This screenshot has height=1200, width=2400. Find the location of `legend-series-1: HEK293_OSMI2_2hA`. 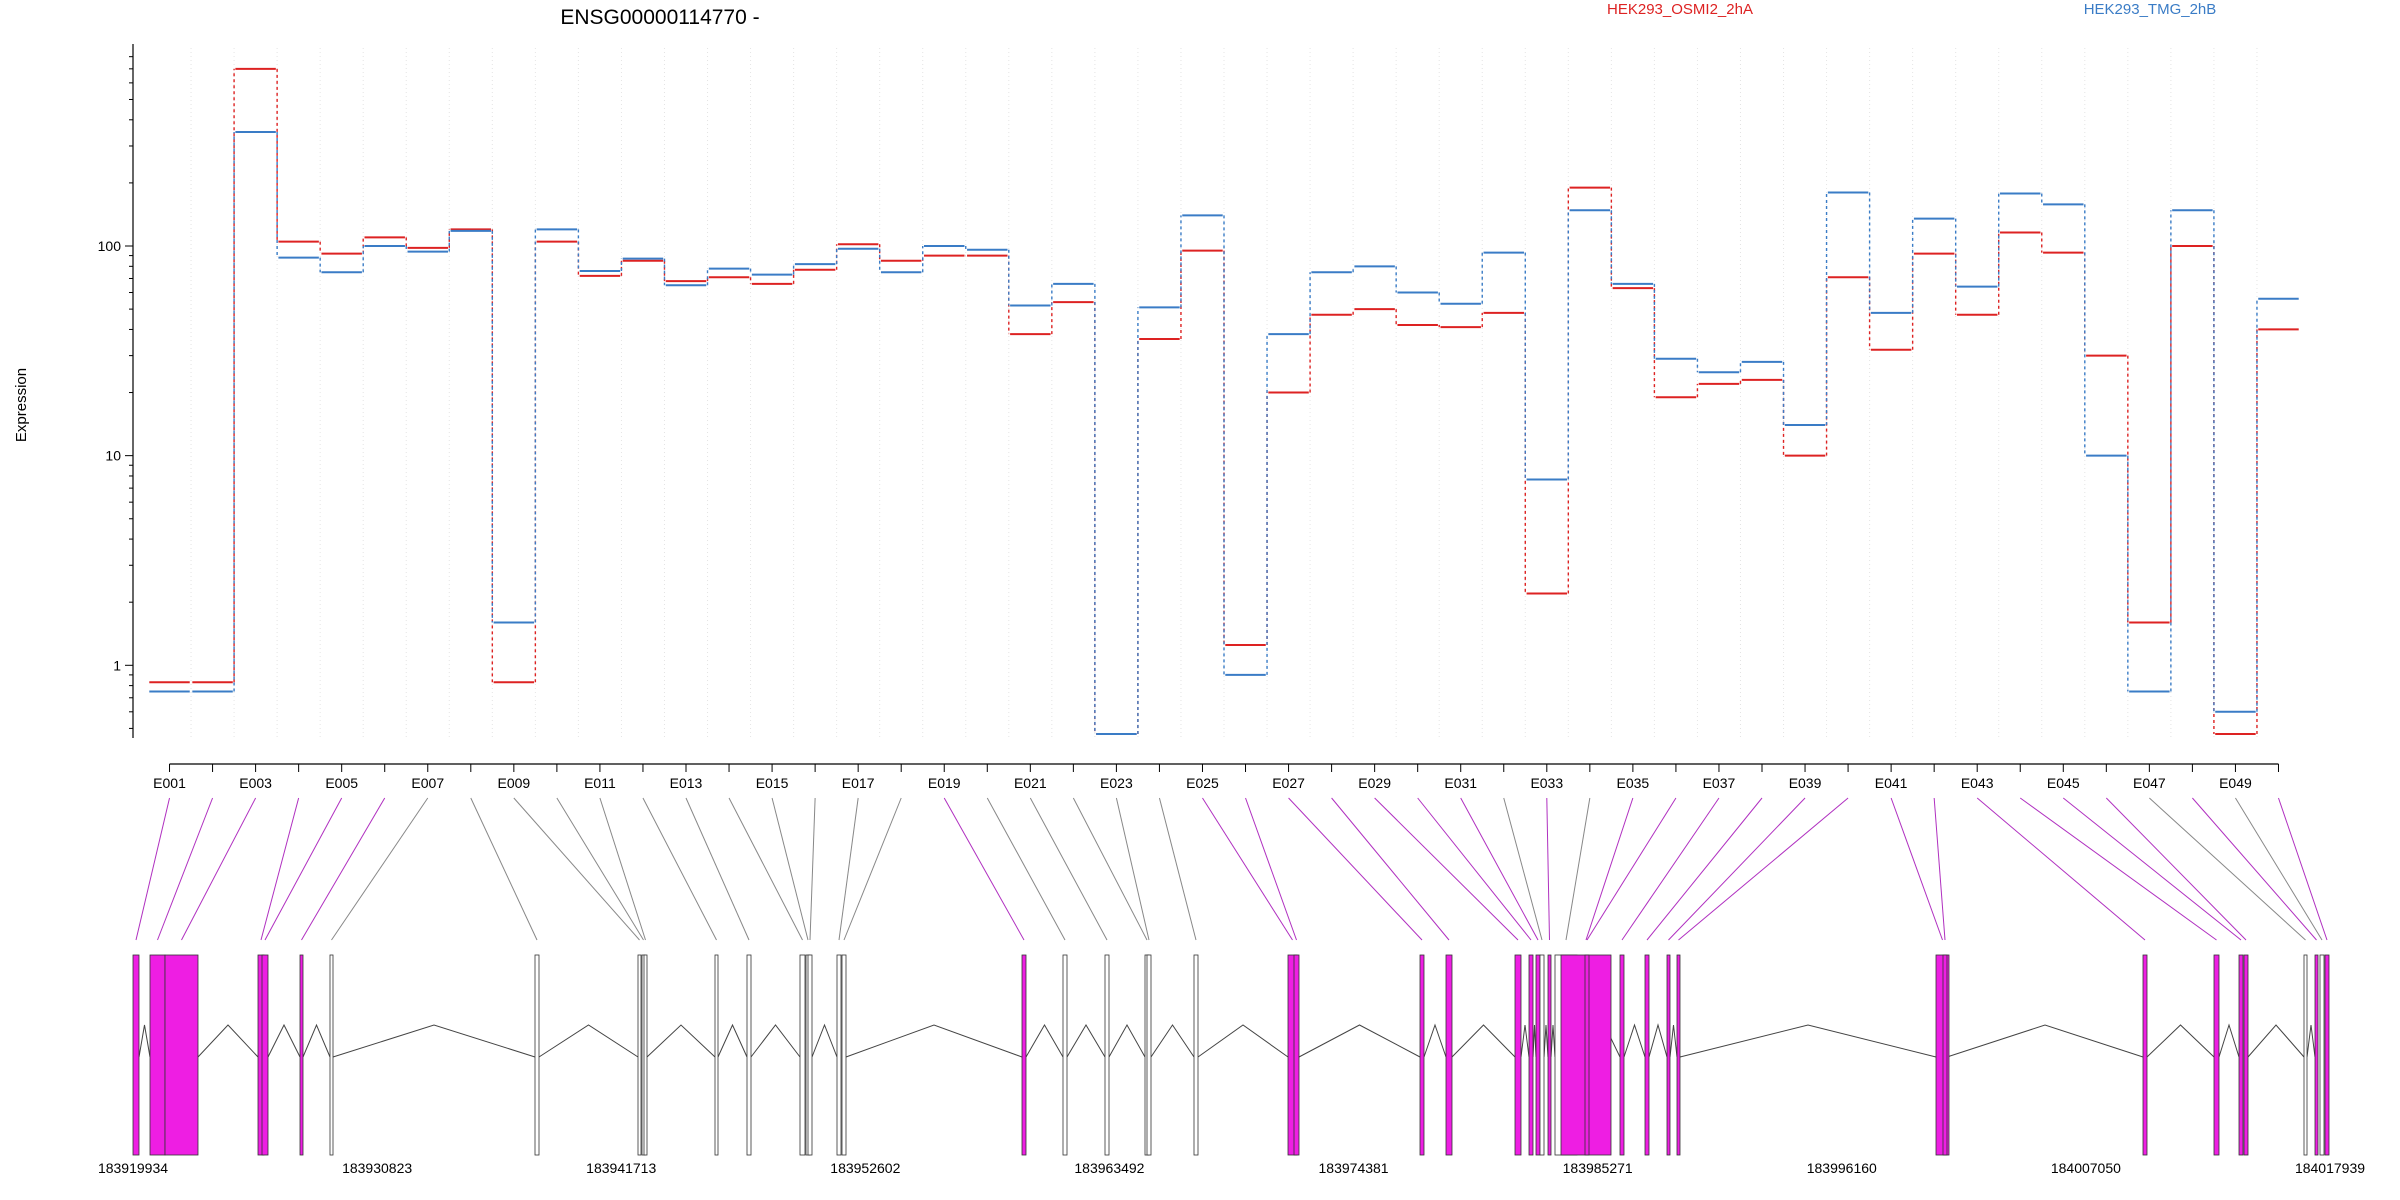

legend-series-1: HEK293_OSMI2_2hA is located at coordinates (1680, 9).